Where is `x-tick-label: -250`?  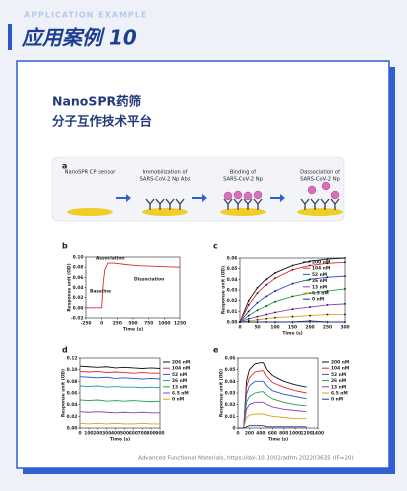 x-tick-label: -250 is located at coordinates (86, 324).